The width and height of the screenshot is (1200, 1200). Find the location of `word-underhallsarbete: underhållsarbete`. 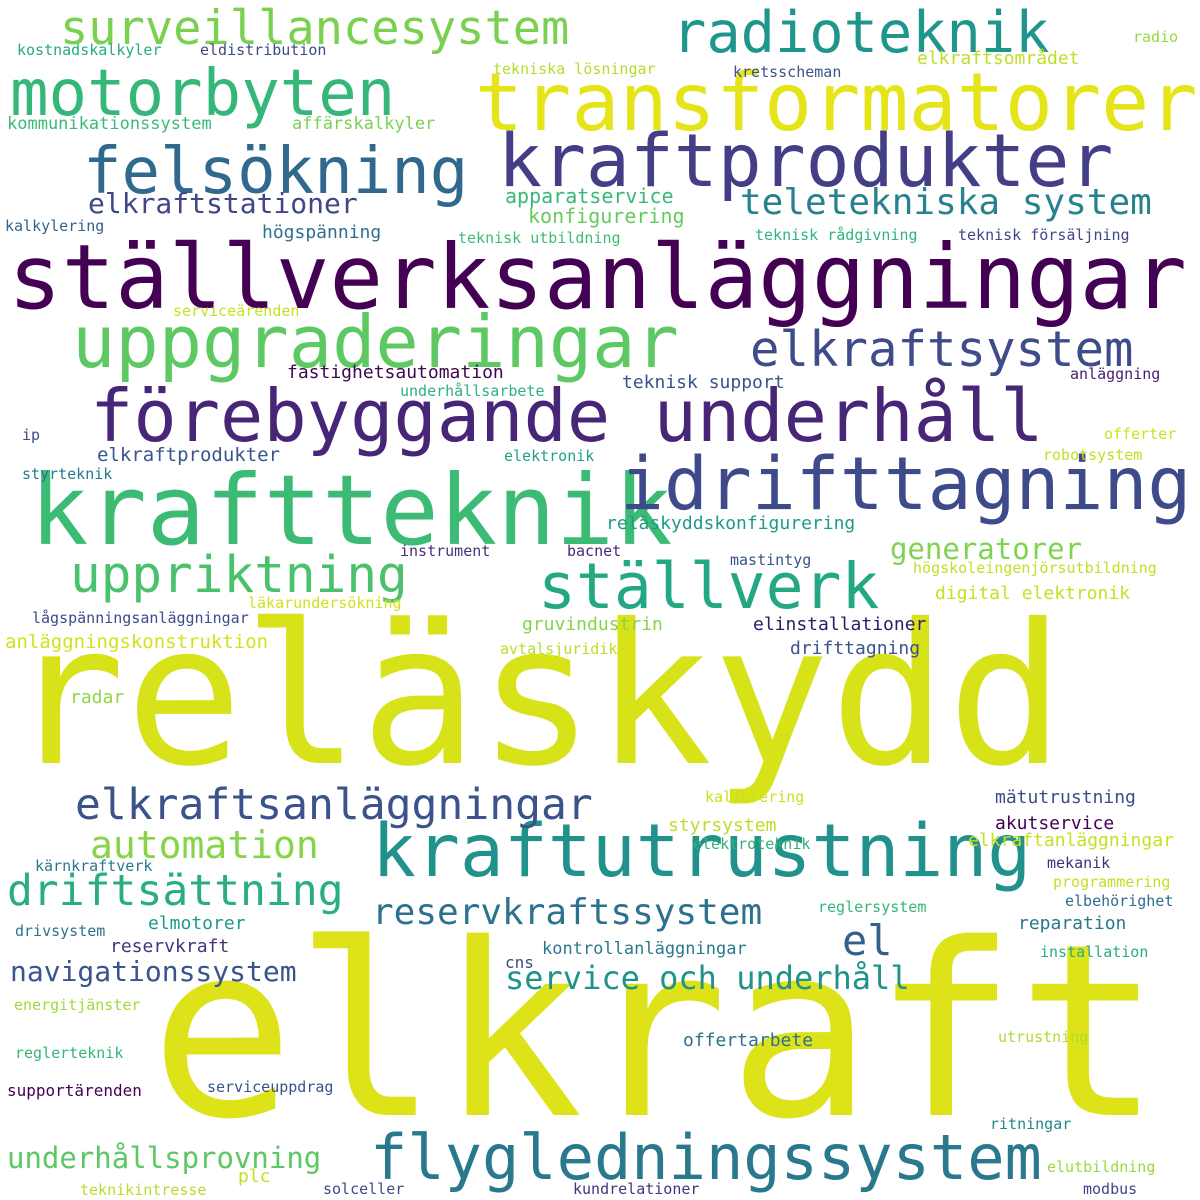

word-underhallsarbete: underhållsarbete is located at coordinates (472, 391).